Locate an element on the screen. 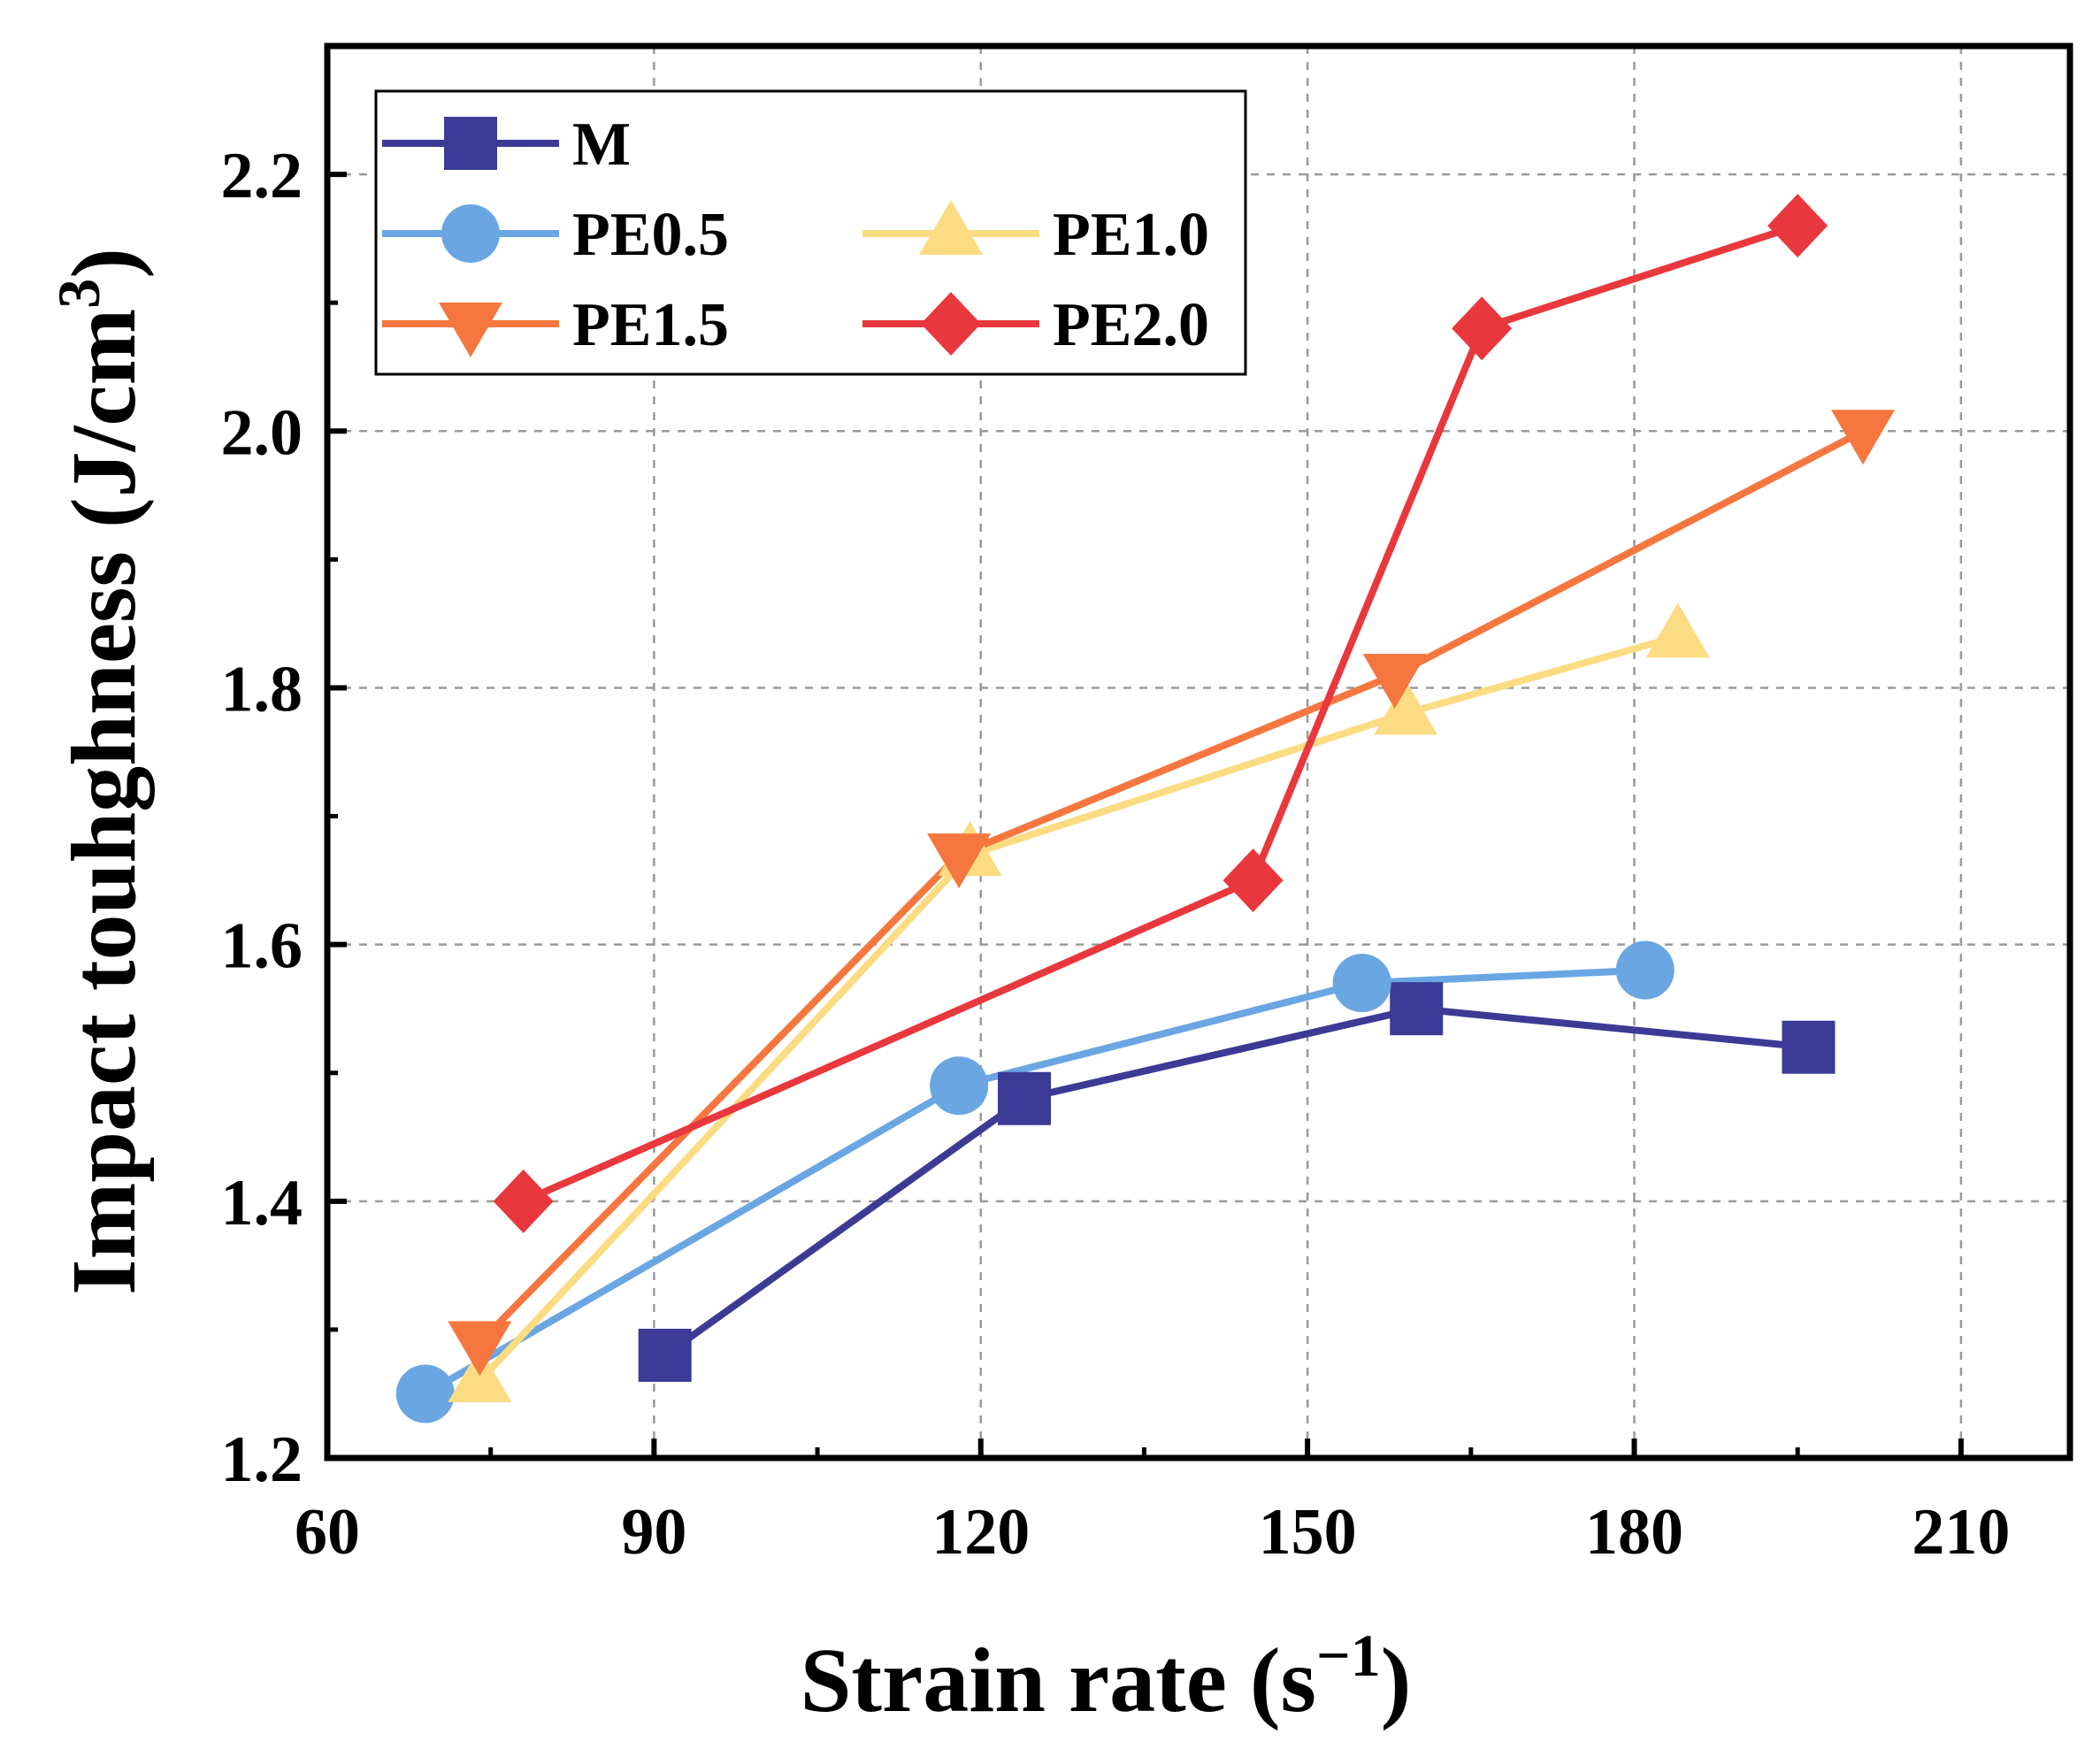 This screenshot has width=2100, height=1757. legend-label-m: M is located at coordinates (601, 145).